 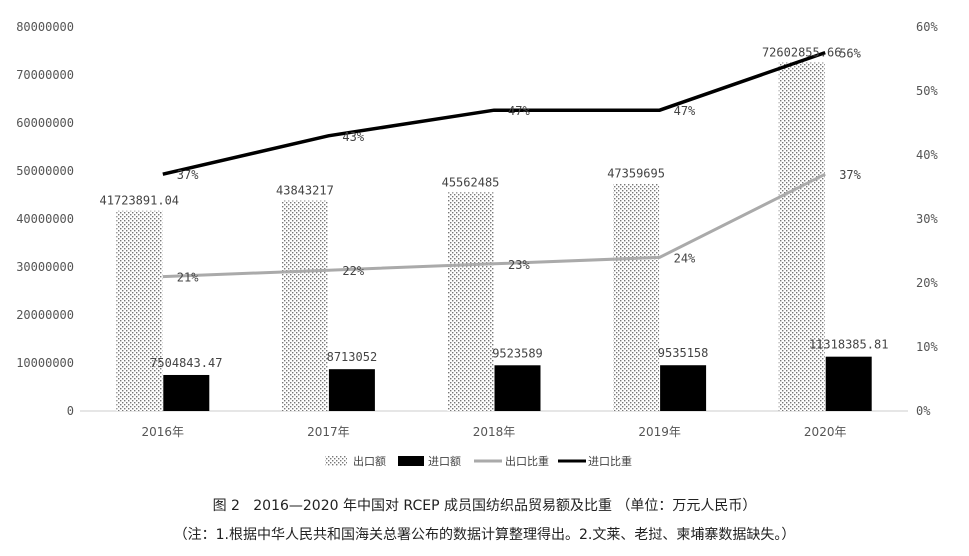 I want to click on y-right-tick-label: 40%, so click(x=927, y=155).